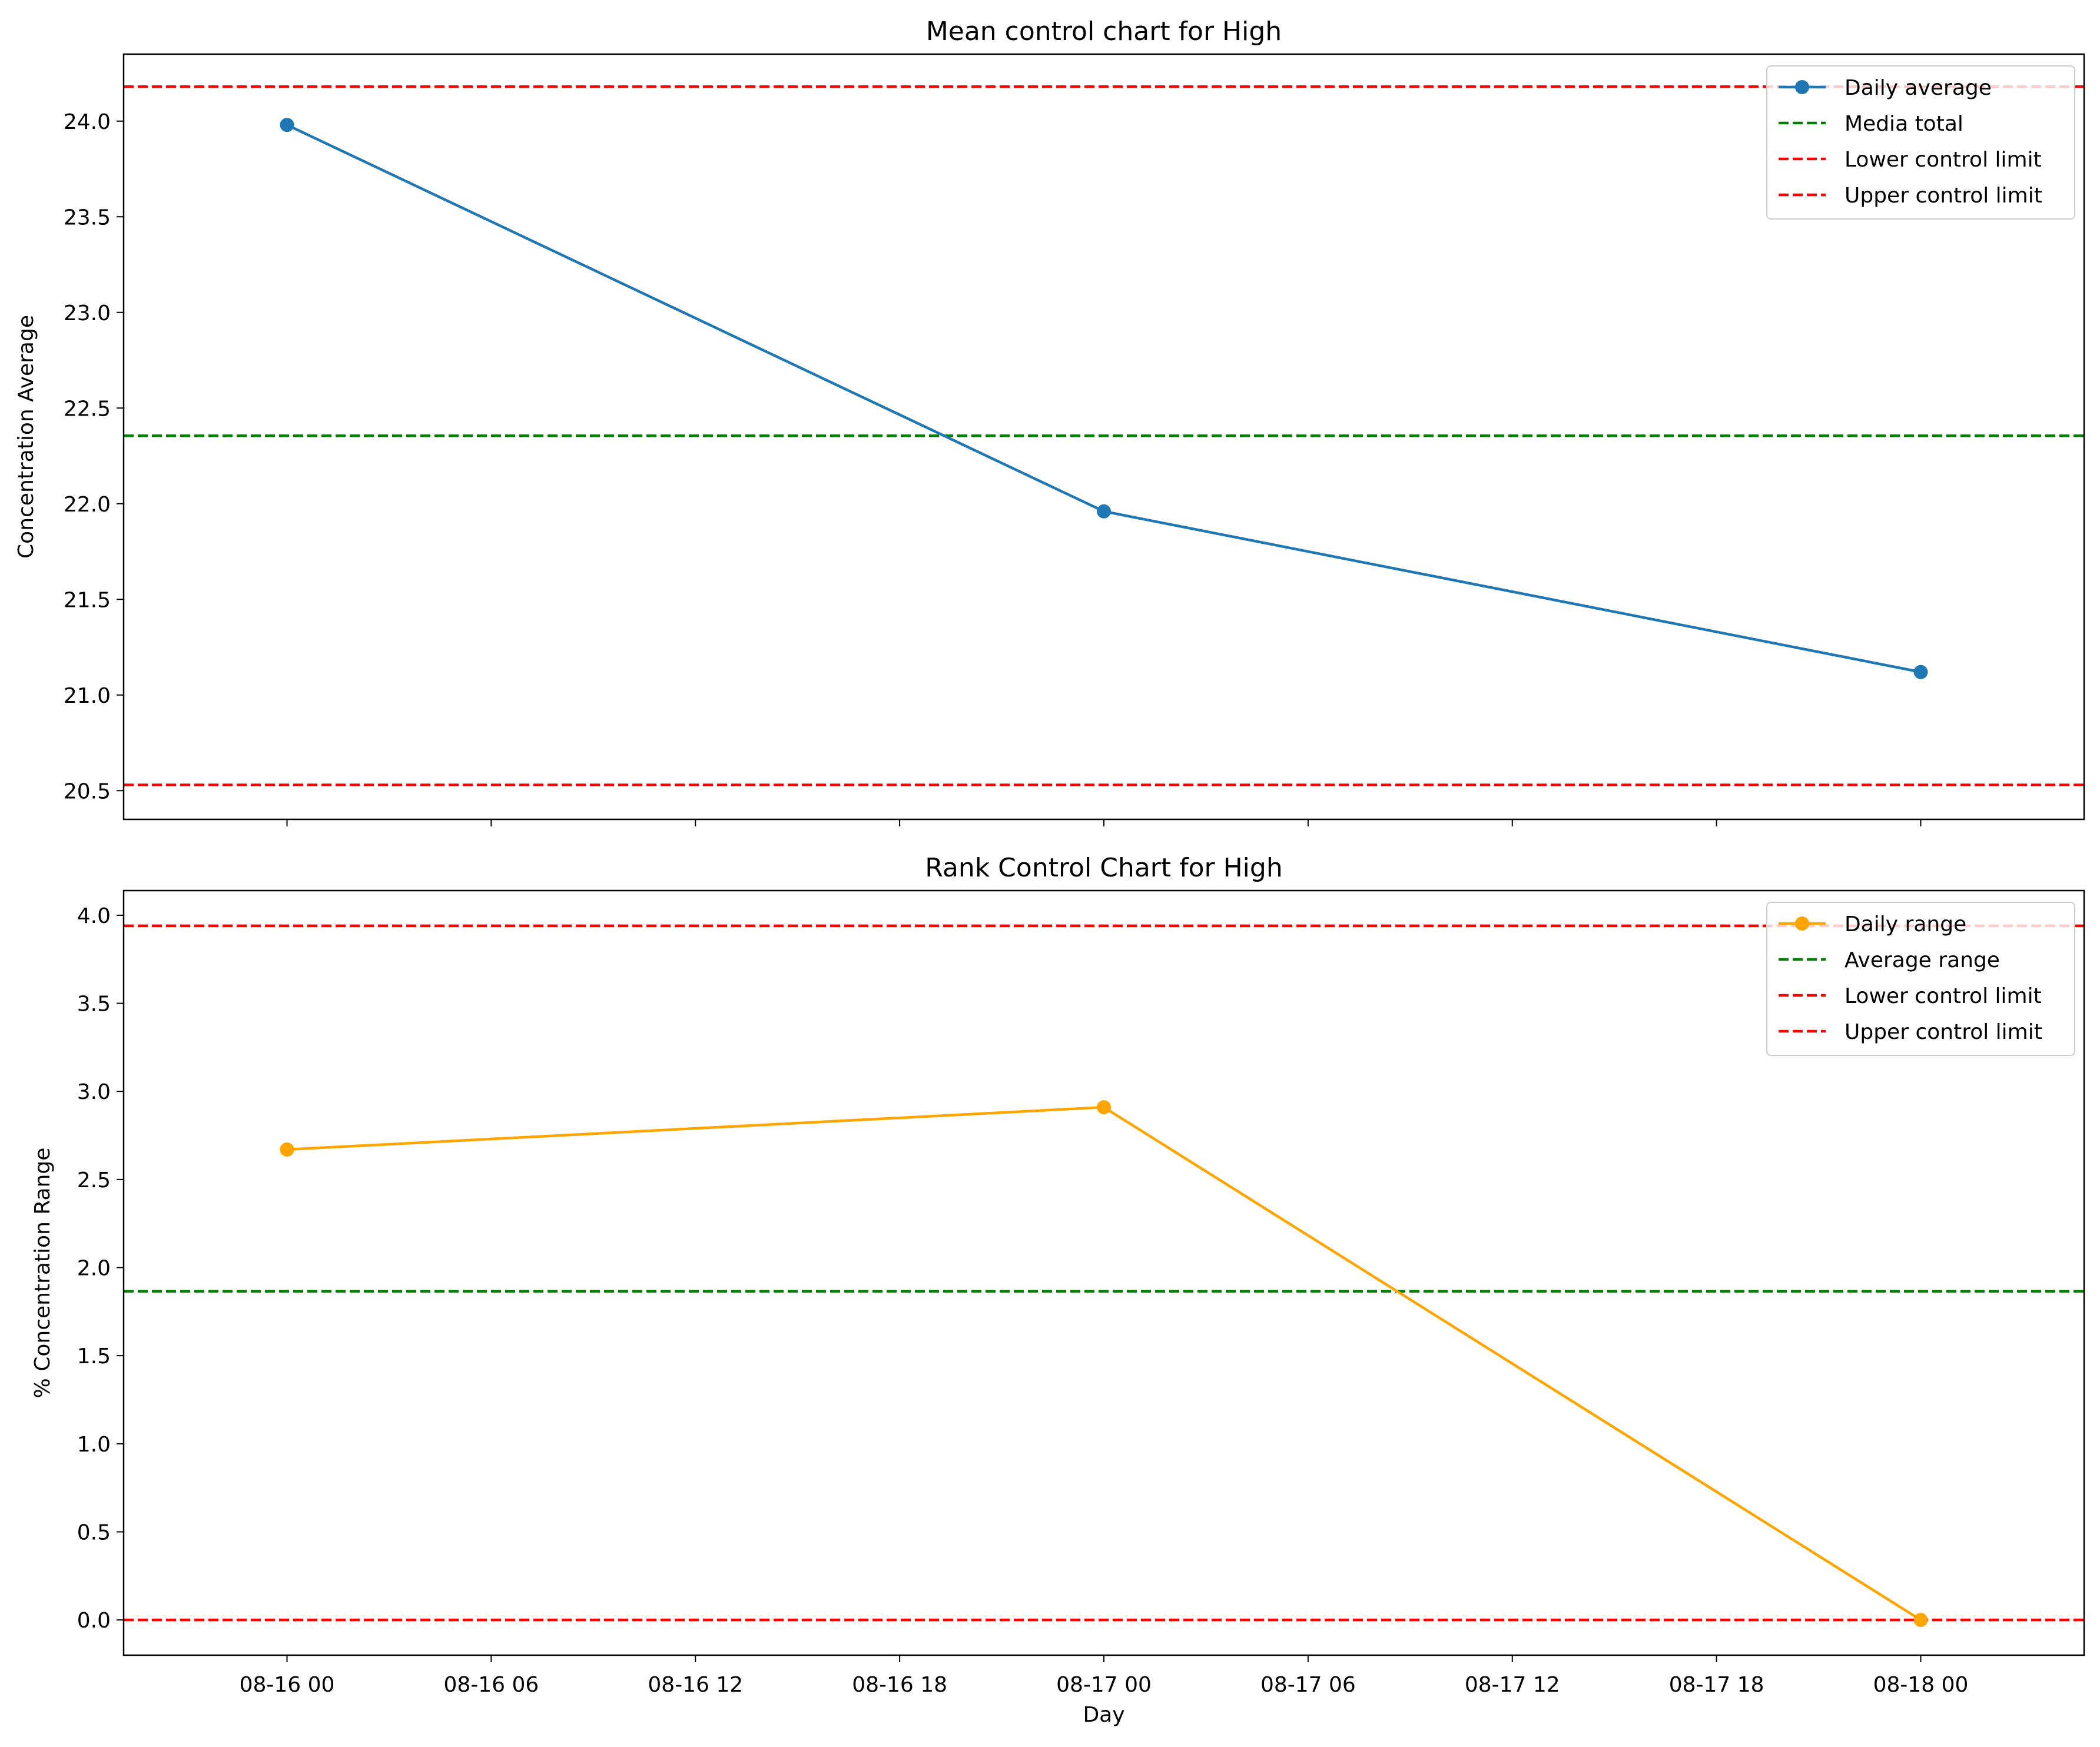 The height and width of the screenshot is (1747, 2100). What do you see at coordinates (1104, 31) in the screenshot?
I see `chart-title: Mean control chart for High` at bounding box center [1104, 31].